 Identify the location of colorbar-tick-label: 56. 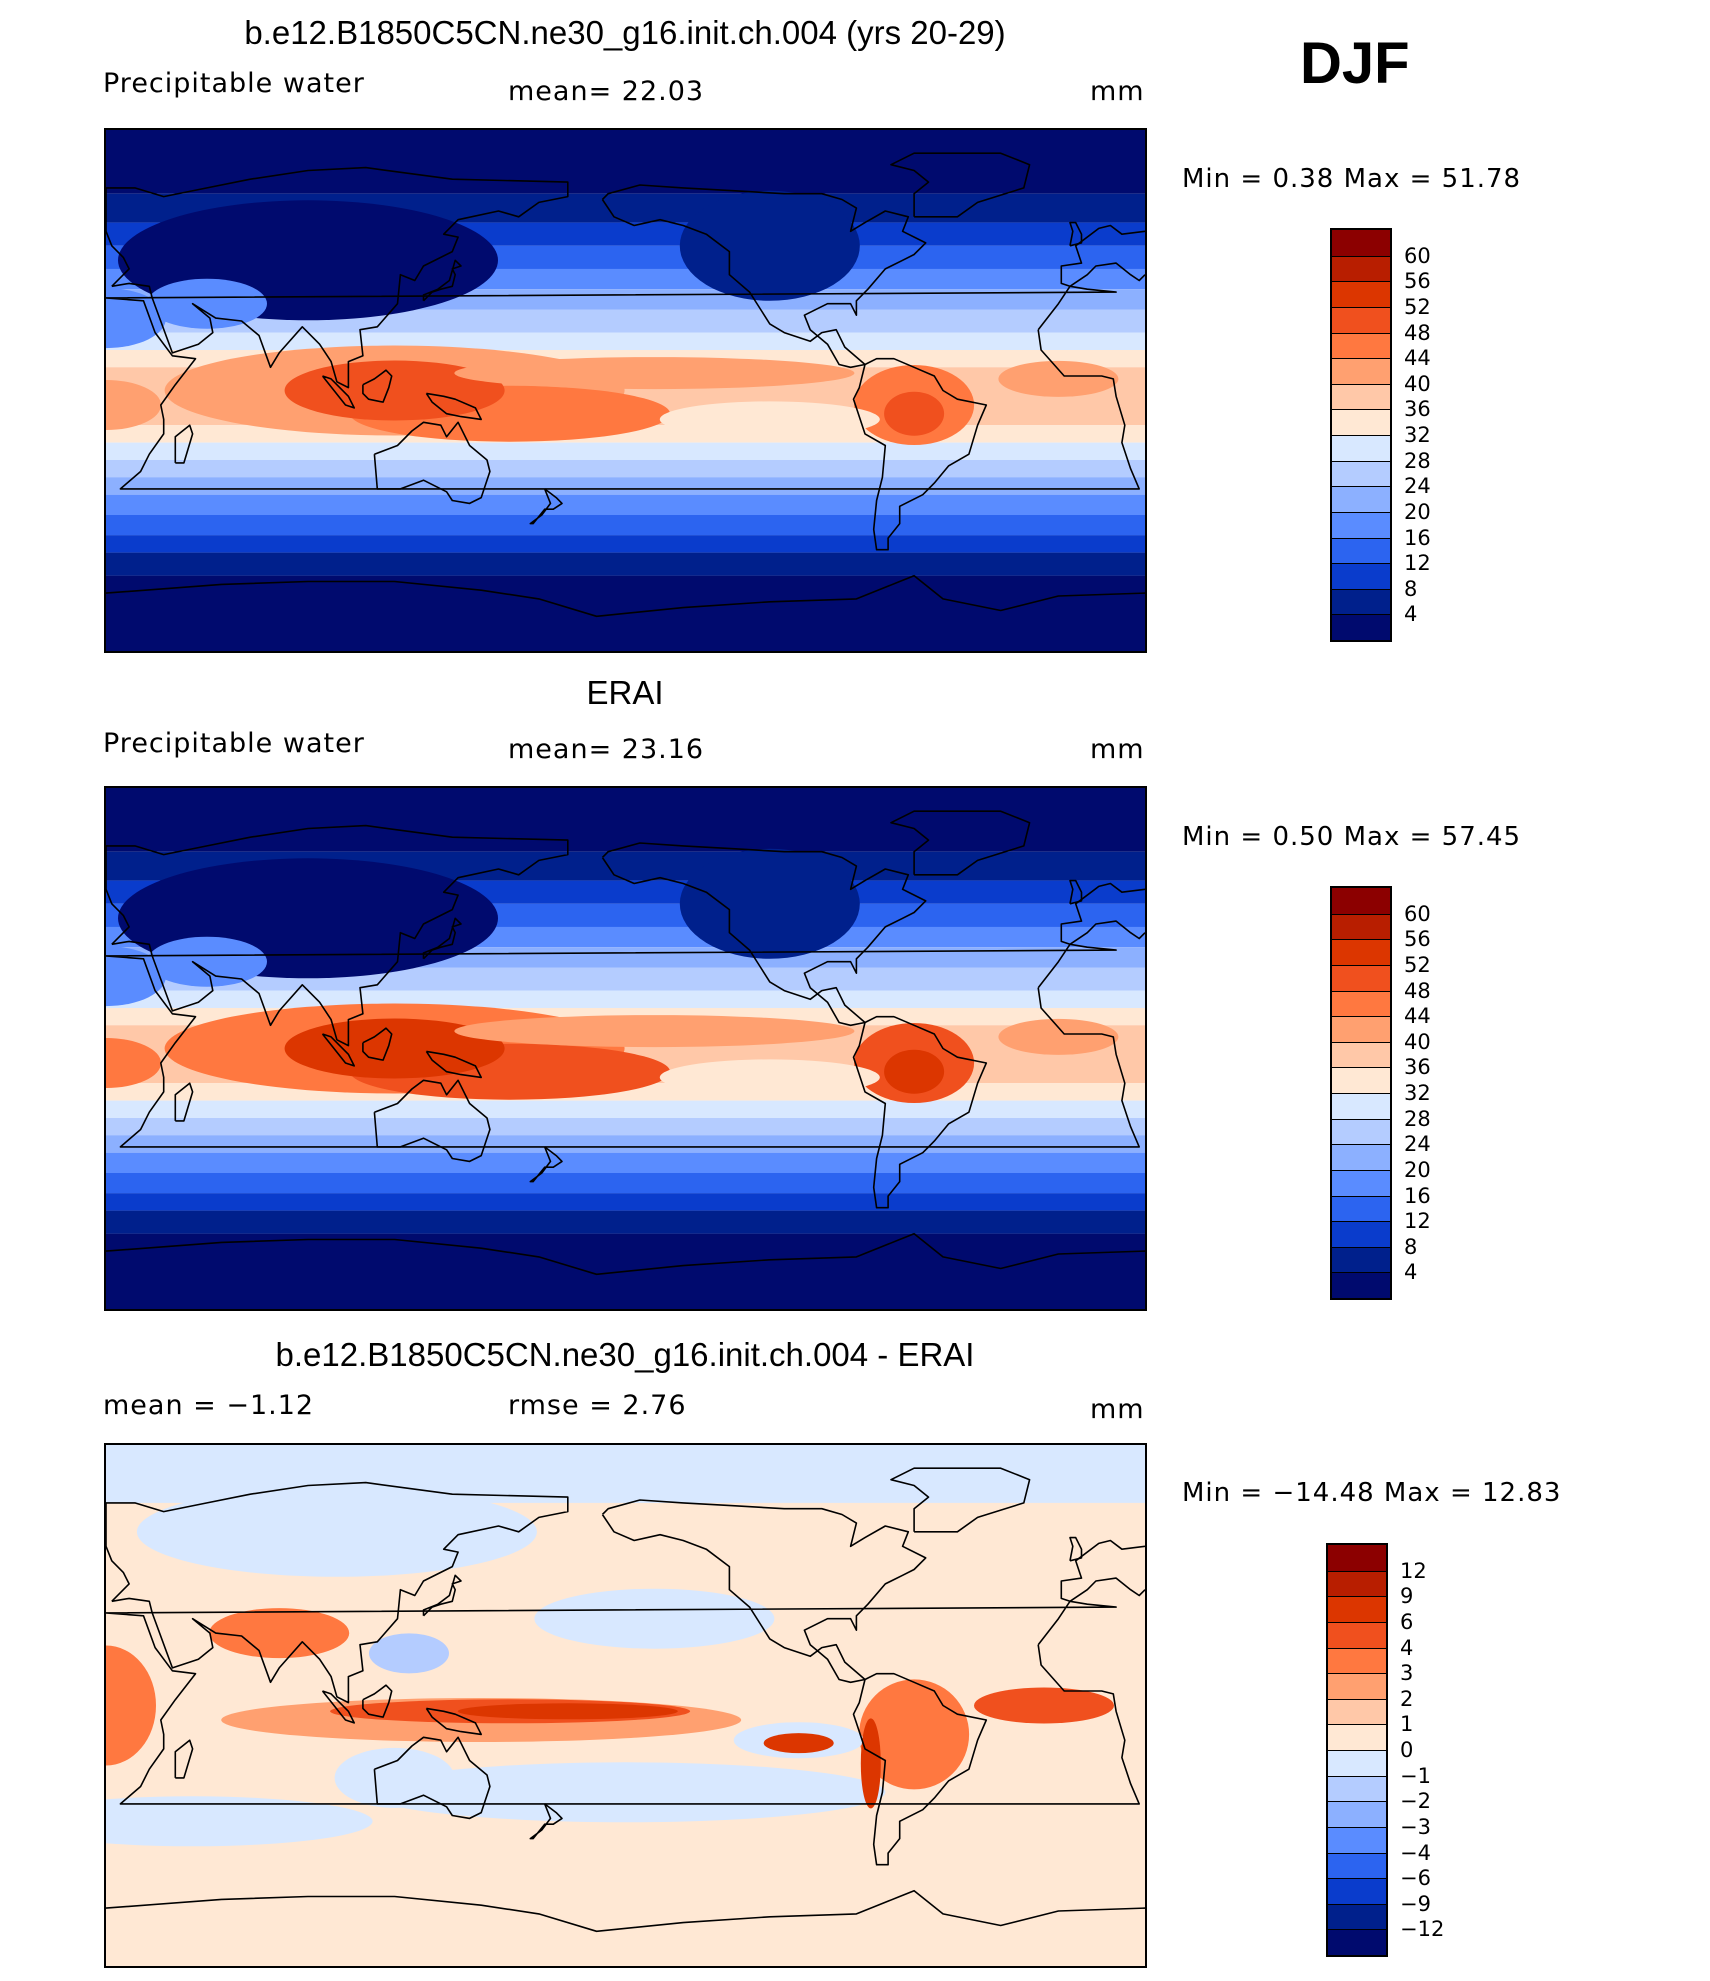
(1417, 939).